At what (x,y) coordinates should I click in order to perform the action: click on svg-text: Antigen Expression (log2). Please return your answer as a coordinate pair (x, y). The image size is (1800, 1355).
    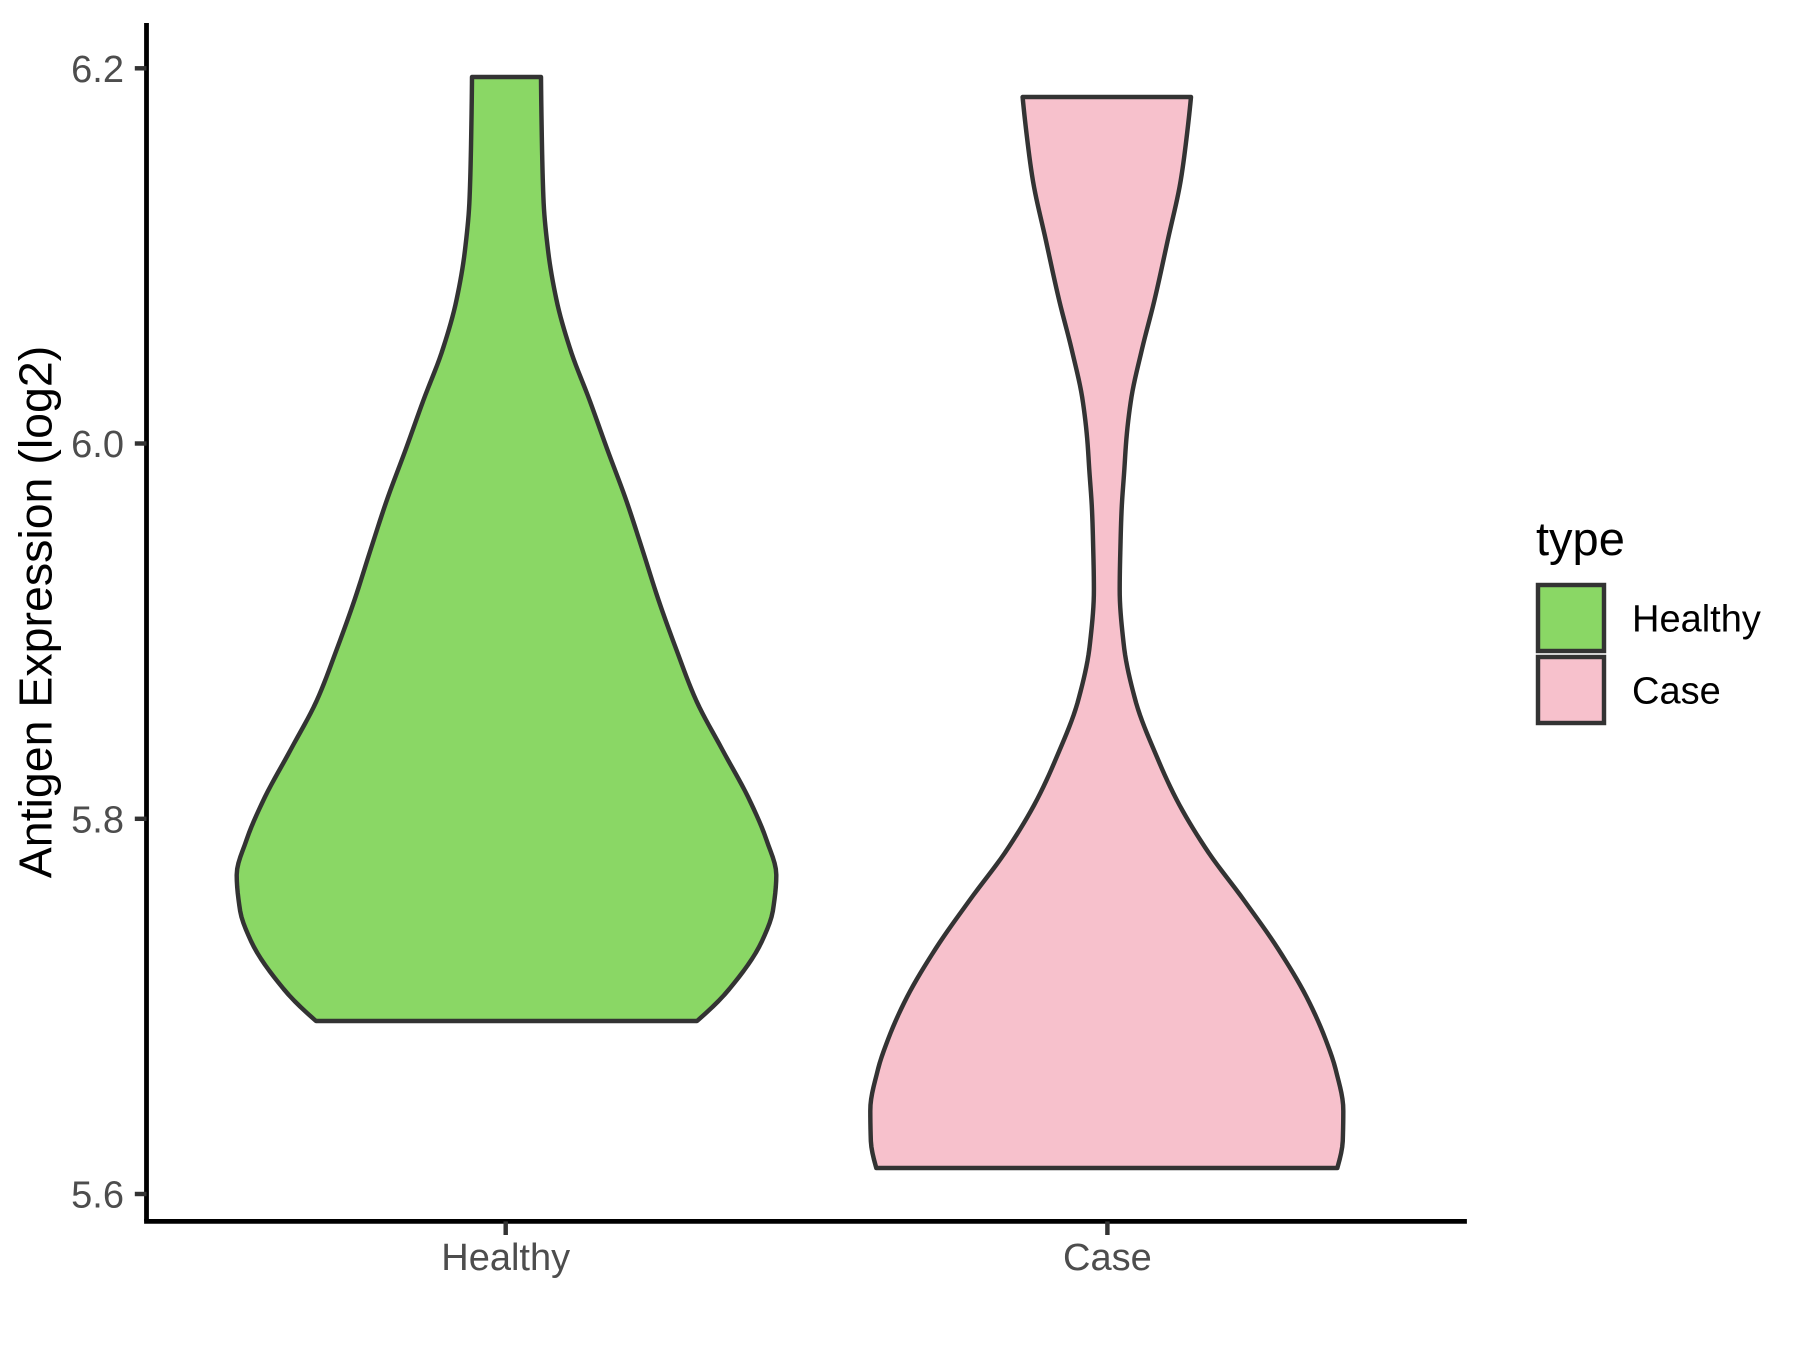
    Looking at the image, I should click on (36, 612).